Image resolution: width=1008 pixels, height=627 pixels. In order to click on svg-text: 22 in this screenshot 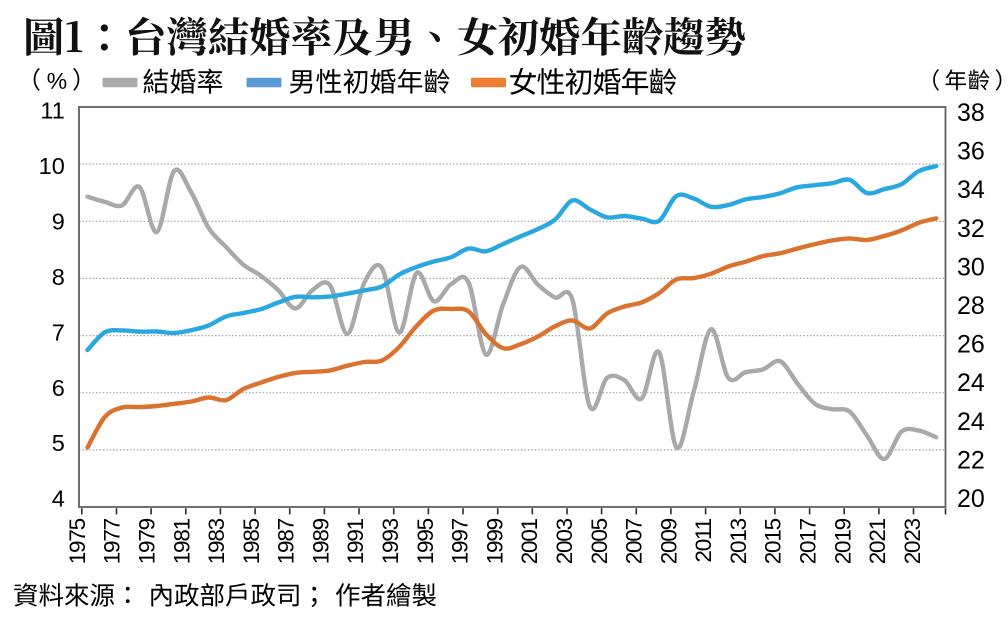, I will do `click(971, 460)`.